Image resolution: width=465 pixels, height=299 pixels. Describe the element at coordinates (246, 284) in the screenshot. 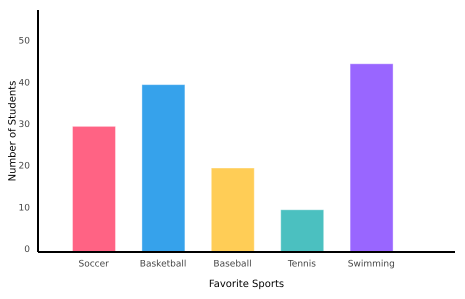

I see `x-axis-title: Favorite Sports` at that location.